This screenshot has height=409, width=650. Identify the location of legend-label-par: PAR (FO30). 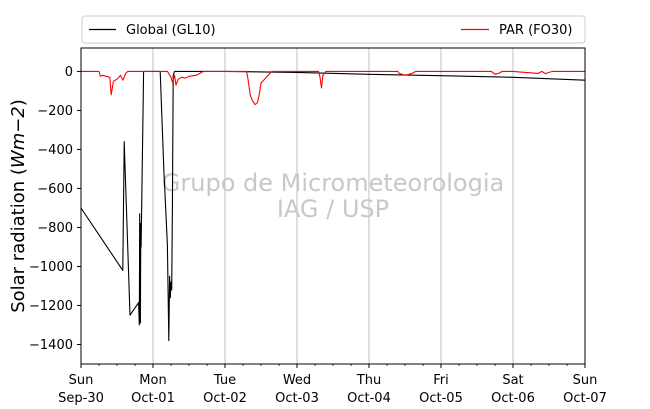
(535, 30).